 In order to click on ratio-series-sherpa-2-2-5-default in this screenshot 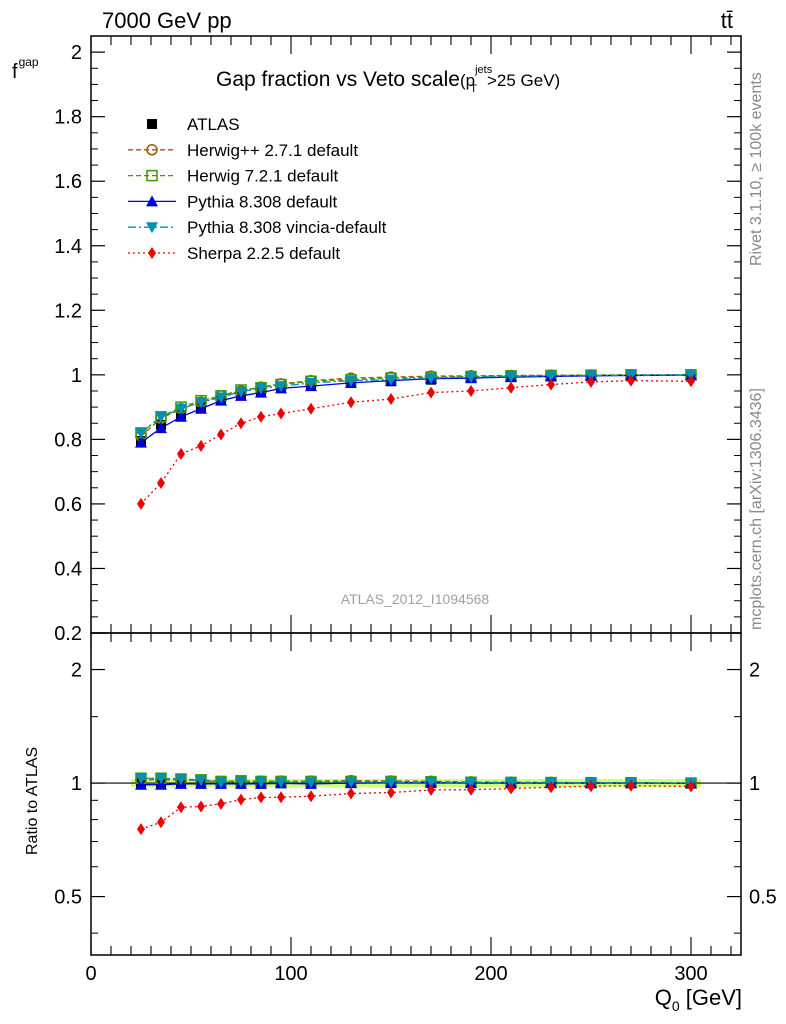, I will do `click(416, 807)`.